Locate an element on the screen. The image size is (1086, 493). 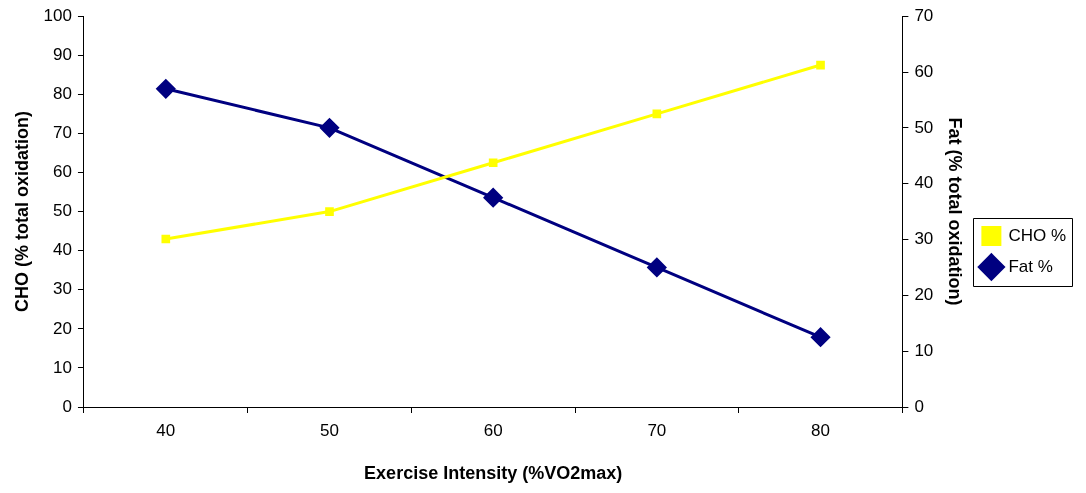
y2-tick-label: 50 is located at coordinates (924, 127).